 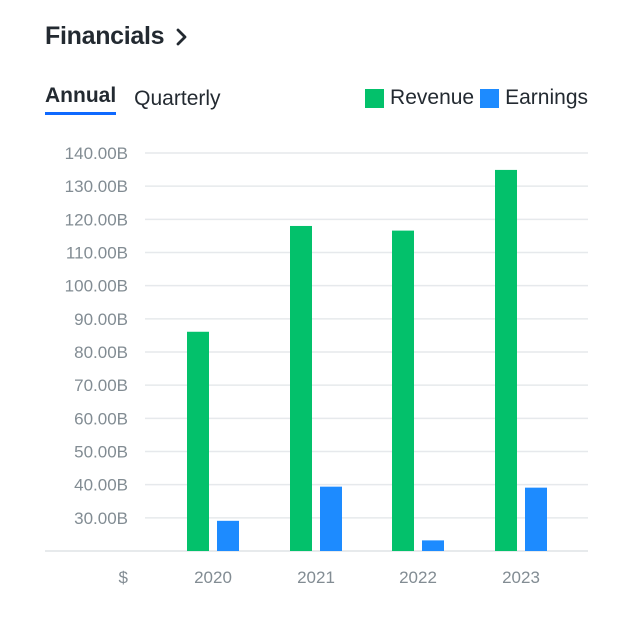 What do you see at coordinates (432, 97) in the screenshot?
I see `legend-label-revenue: Revenue` at bounding box center [432, 97].